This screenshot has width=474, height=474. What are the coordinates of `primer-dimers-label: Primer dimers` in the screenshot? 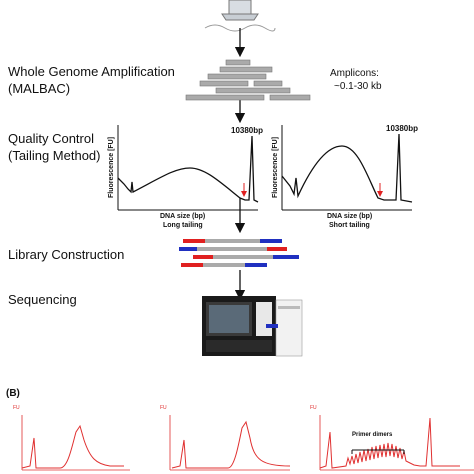 It's located at (372, 435).